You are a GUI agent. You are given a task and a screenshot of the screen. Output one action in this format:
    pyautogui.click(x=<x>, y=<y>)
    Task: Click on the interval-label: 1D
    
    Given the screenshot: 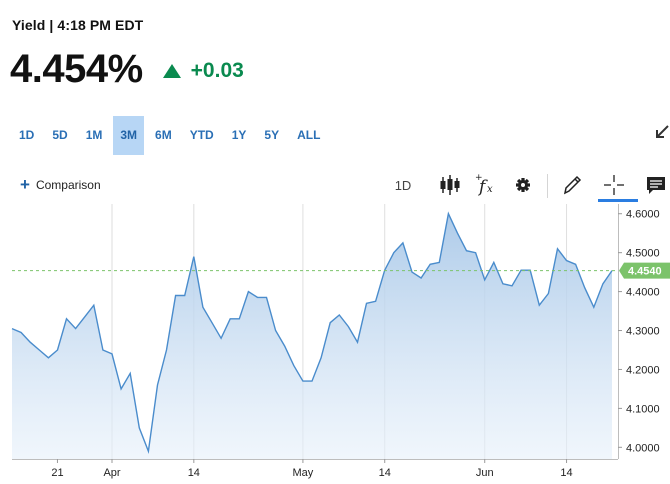 What is the action you would take?
    pyautogui.click(x=403, y=185)
    